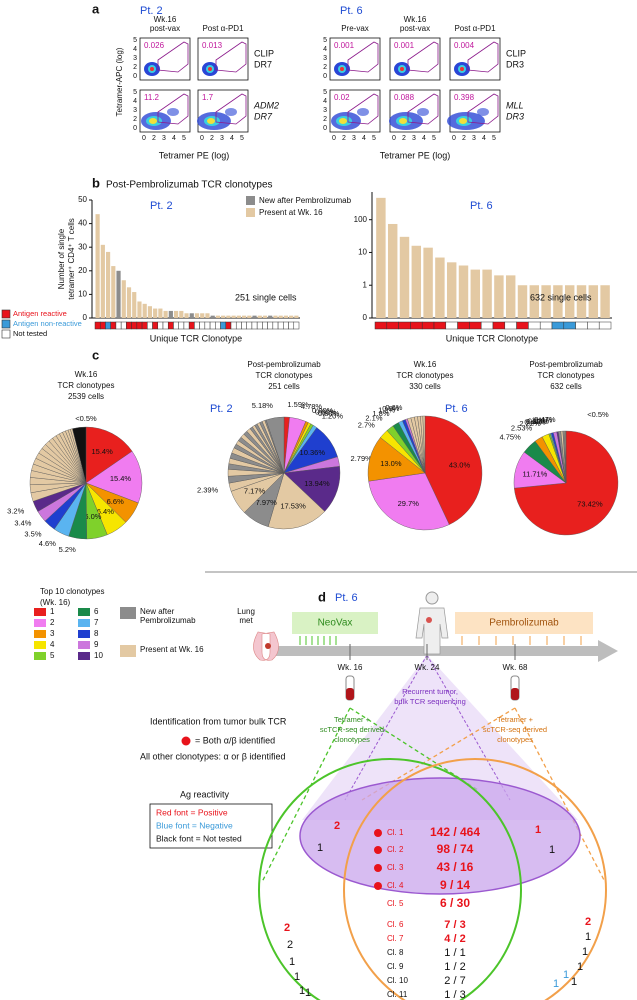 Image resolution: width=637 pixels, height=1000 pixels. Describe the element at coordinates (323, 410) in the screenshot. I see `value-label: 0.80%` at that location.